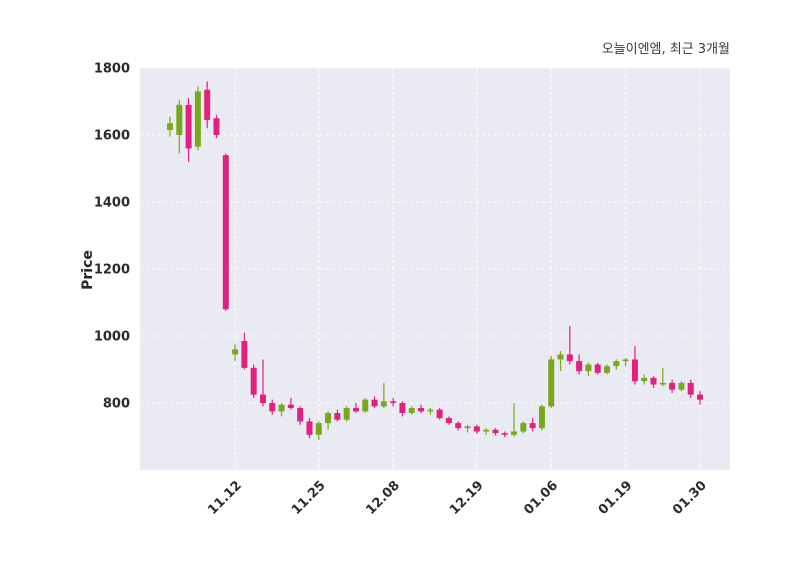  What do you see at coordinates (665, 49) in the screenshot?
I see `chart-title: 오늘이엔엠, 최근 3개월` at bounding box center [665, 49].